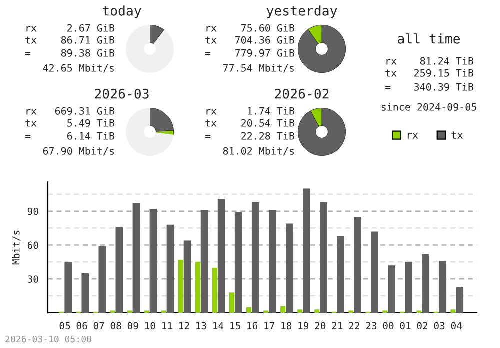 This screenshot has height=348, width=500. Describe the element at coordinates (302, 12) in the screenshot. I see `chart-title: yesterday` at that location.